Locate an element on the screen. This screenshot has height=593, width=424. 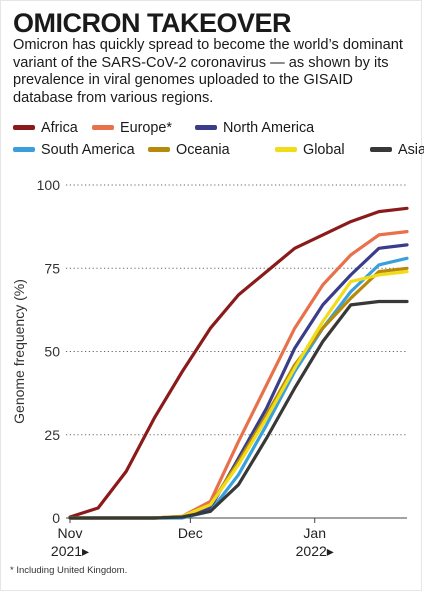
legend-item-africa: Africa is located at coordinates (45, 128).